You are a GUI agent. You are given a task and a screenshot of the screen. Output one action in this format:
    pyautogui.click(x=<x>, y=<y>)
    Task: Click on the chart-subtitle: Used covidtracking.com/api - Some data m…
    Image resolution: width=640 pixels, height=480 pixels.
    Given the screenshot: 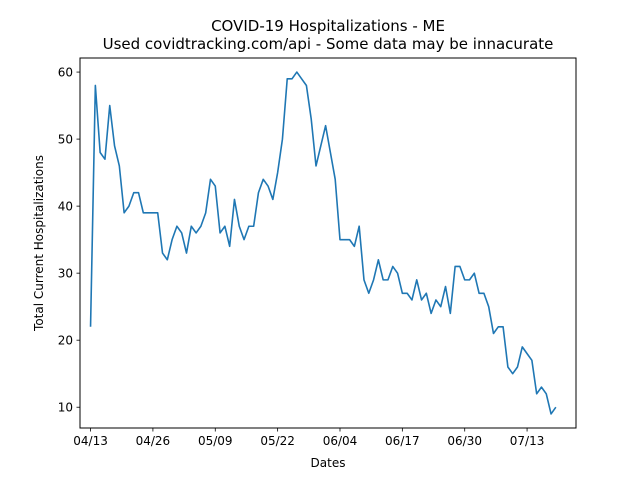 What is the action you would take?
    pyautogui.click(x=328, y=44)
    